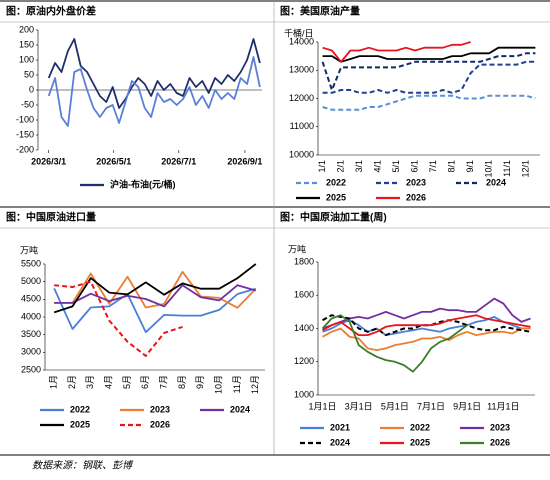 The image size is (550, 480). I want to click on x-tick-label: 5/1, so click(396, 166).